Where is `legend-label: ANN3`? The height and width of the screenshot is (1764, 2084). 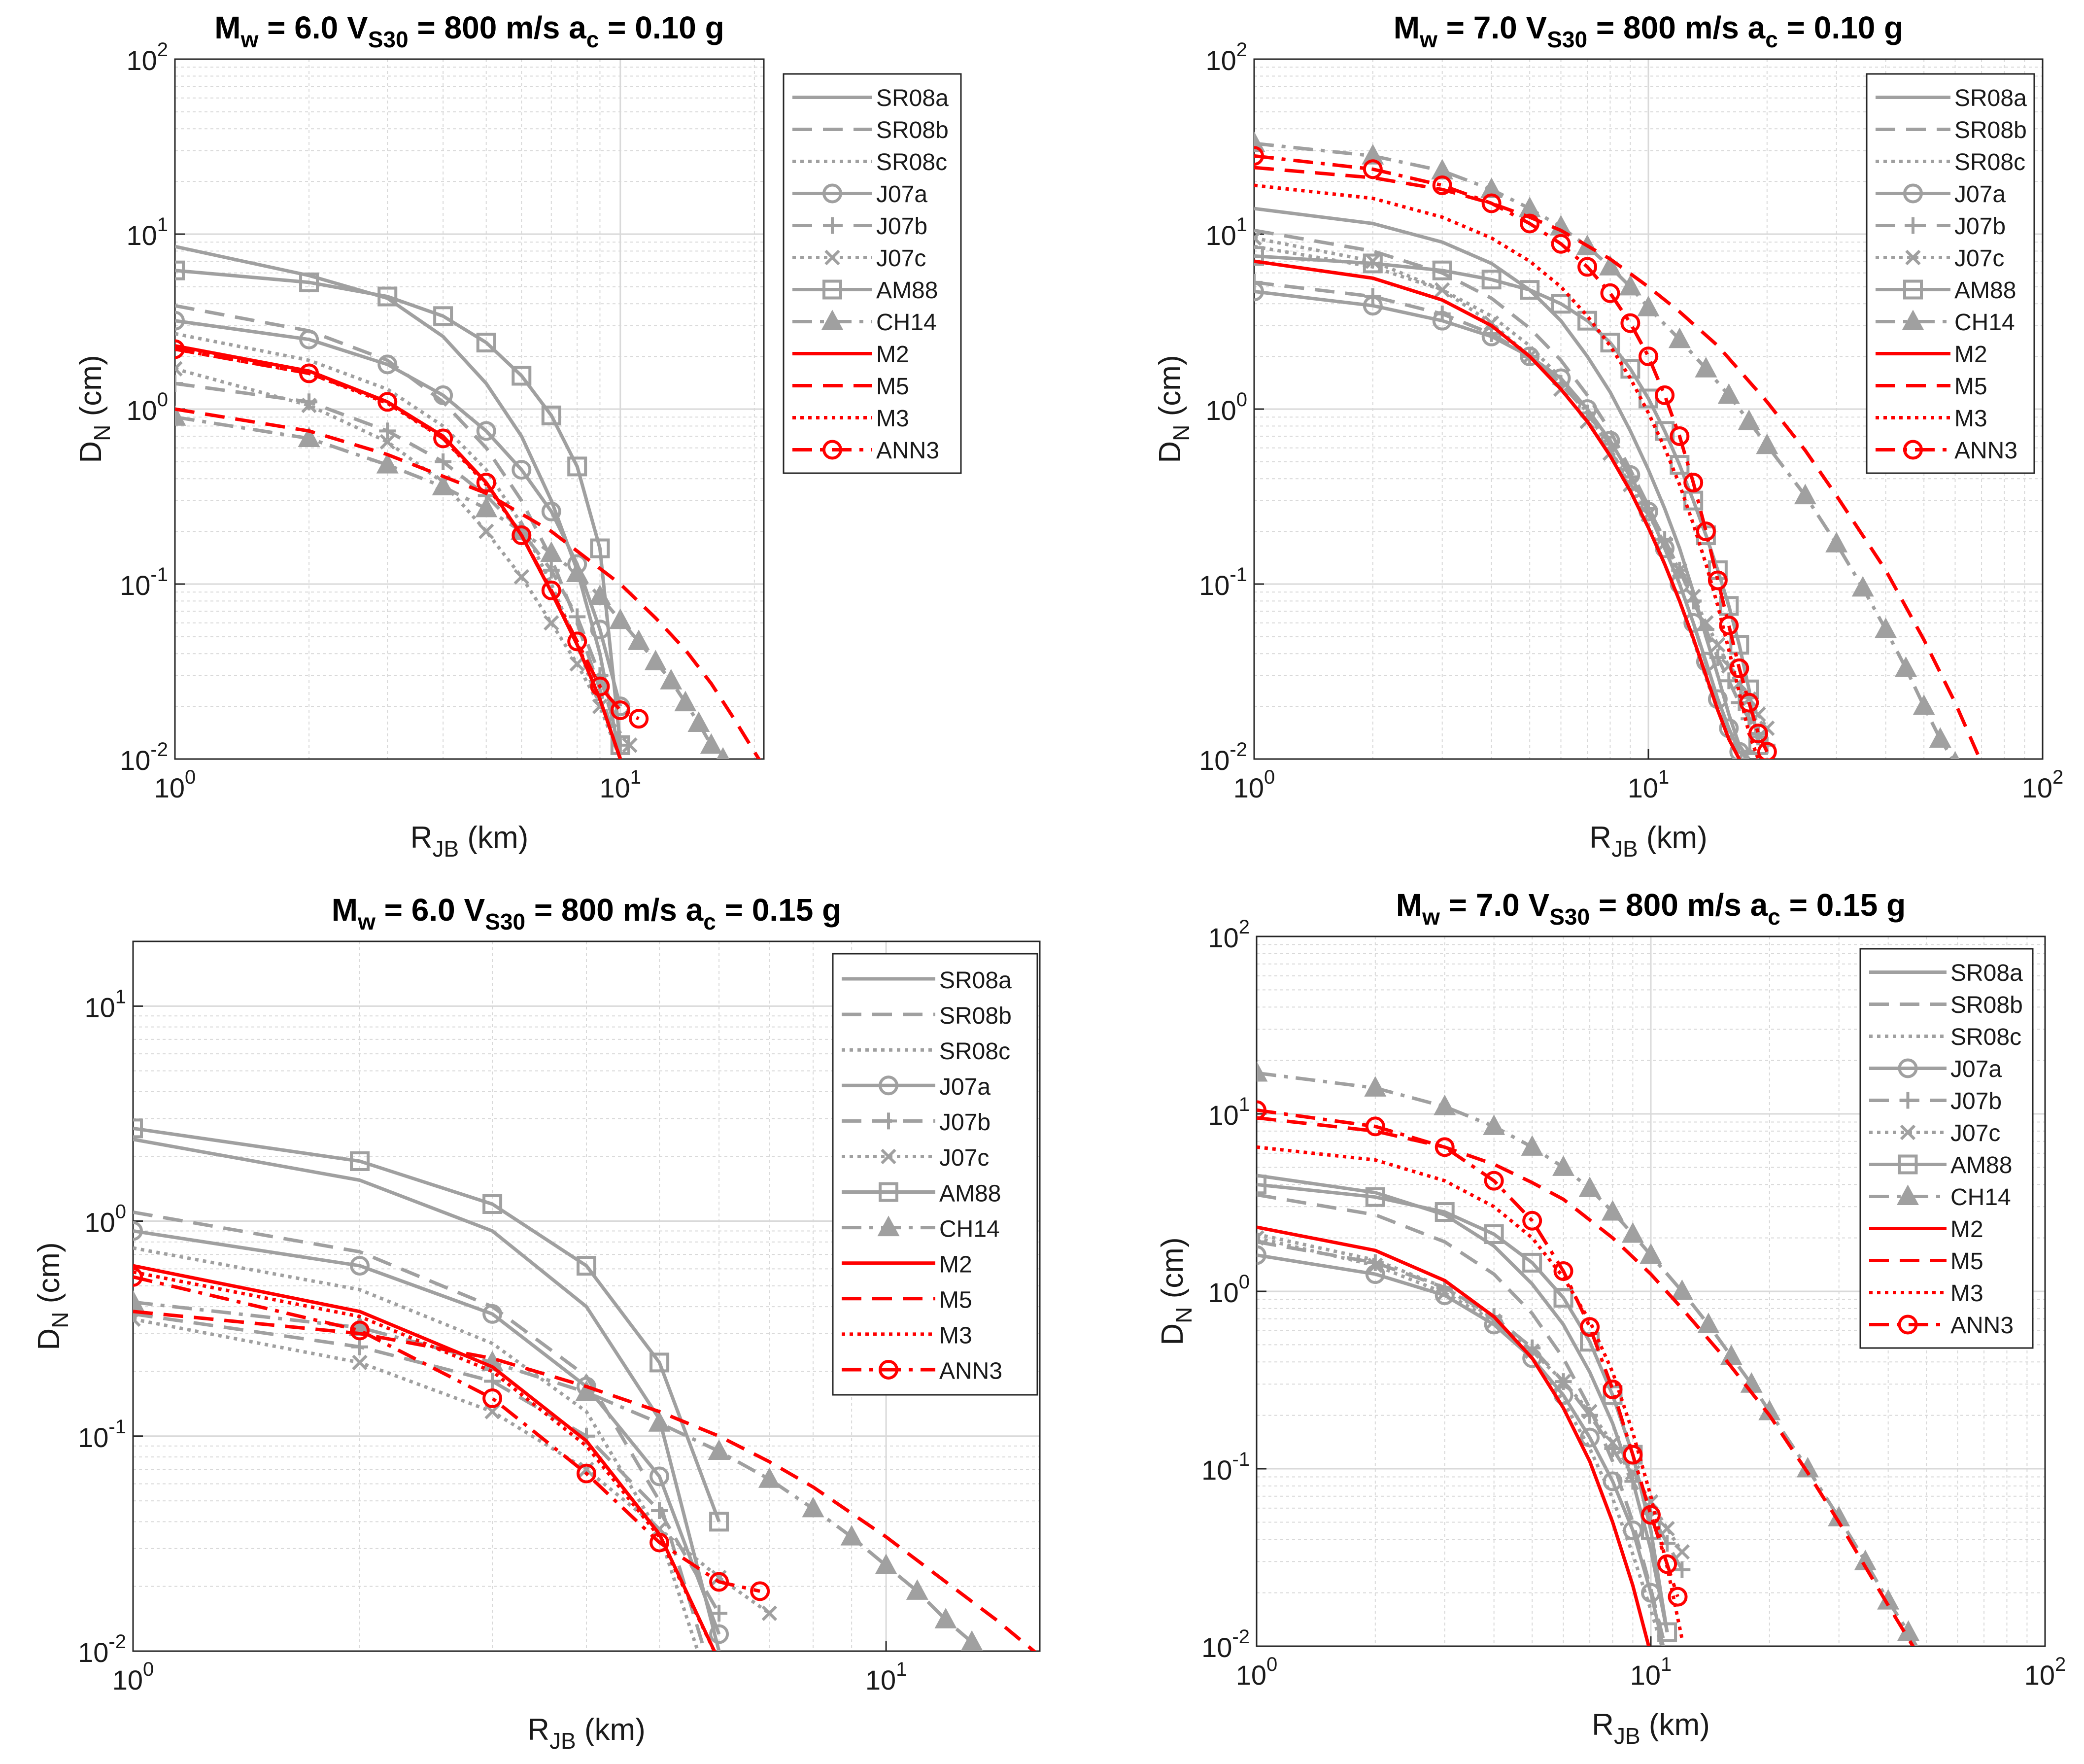 legend-label: ANN3 is located at coordinates (970, 1371).